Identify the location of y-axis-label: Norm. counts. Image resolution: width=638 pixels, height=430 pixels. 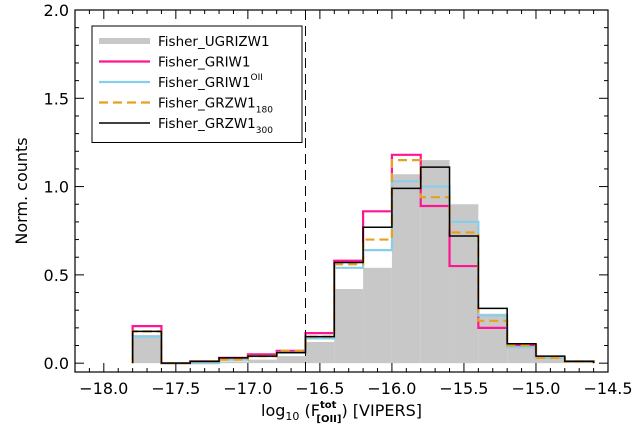
(21, 190).